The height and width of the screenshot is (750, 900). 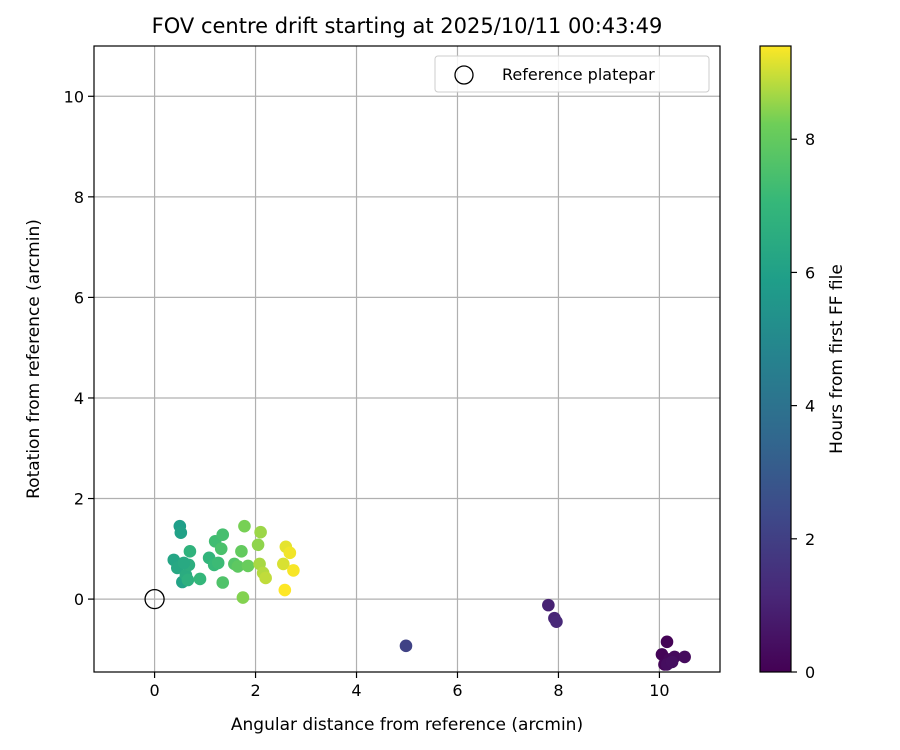 I want to click on legend-box, so click(x=572, y=74).